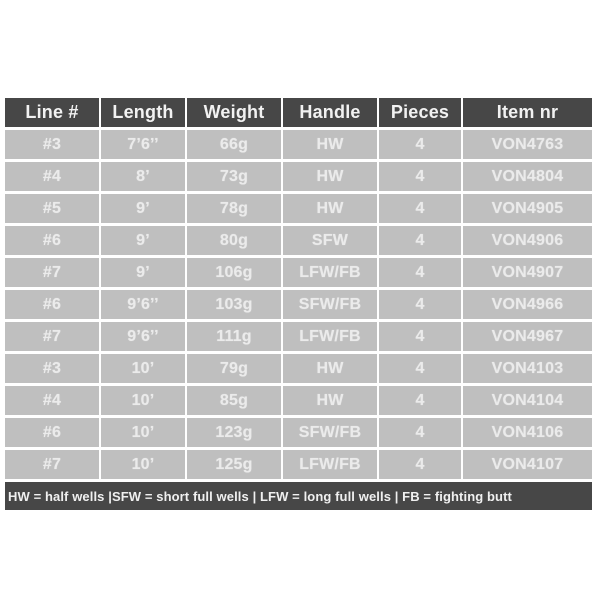 Image resolution: width=600 pixels, height=600 pixels. I want to click on cell-weight: 103g, so click(234, 304).